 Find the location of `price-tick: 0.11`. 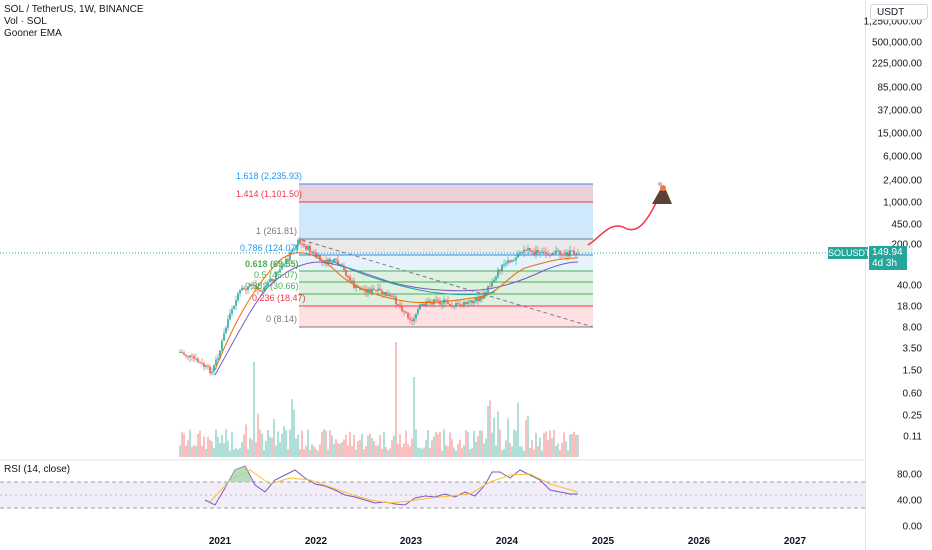

price-tick: 0.11 is located at coordinates (912, 437).